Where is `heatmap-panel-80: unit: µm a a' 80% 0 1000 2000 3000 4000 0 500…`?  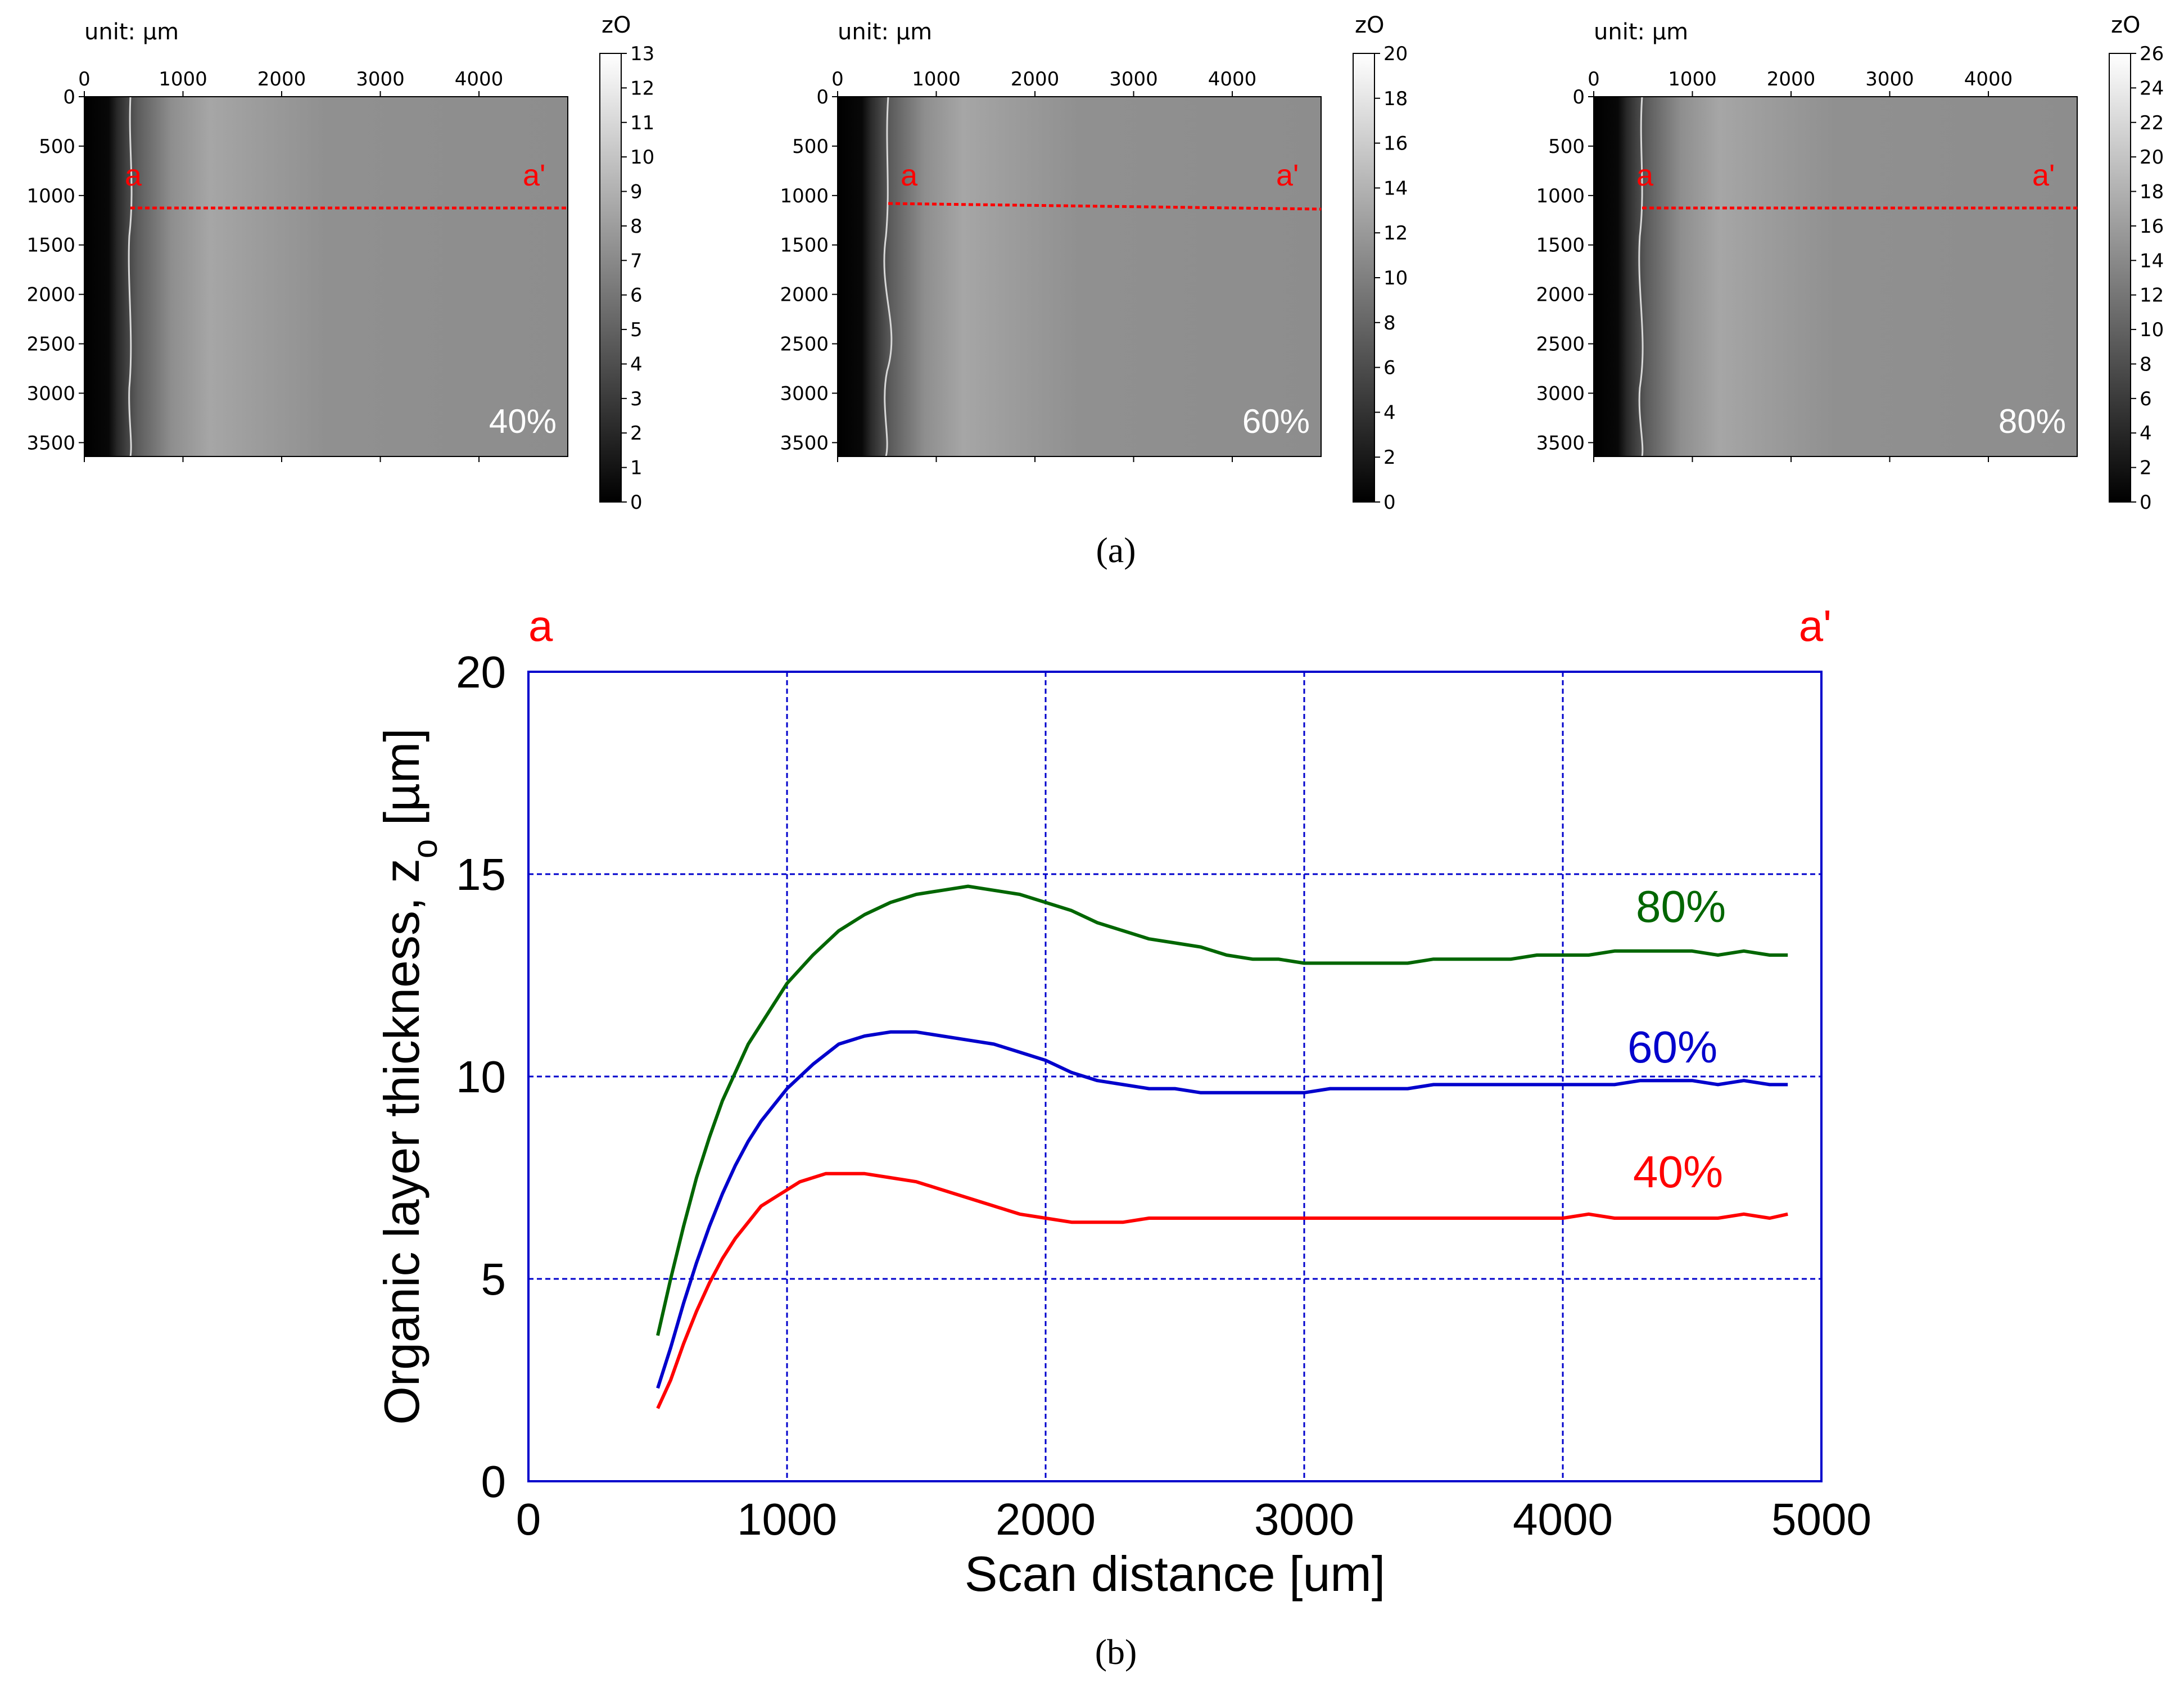
heatmap-panel-80: unit: µm a a' 80% 0 1000 2000 3000 4000 0 500… is located at coordinates (1850, 263).